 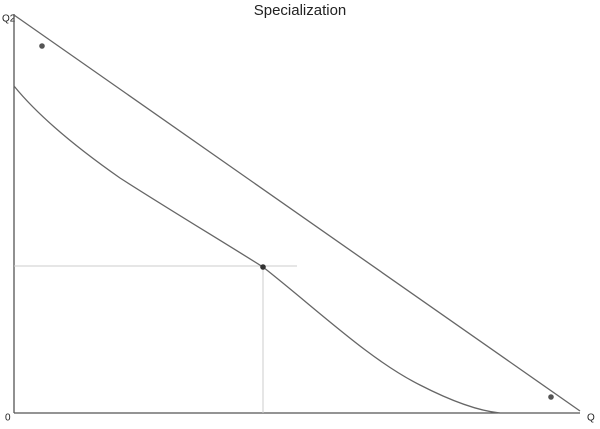 I want to click on origin-label: 0, so click(x=8, y=418).